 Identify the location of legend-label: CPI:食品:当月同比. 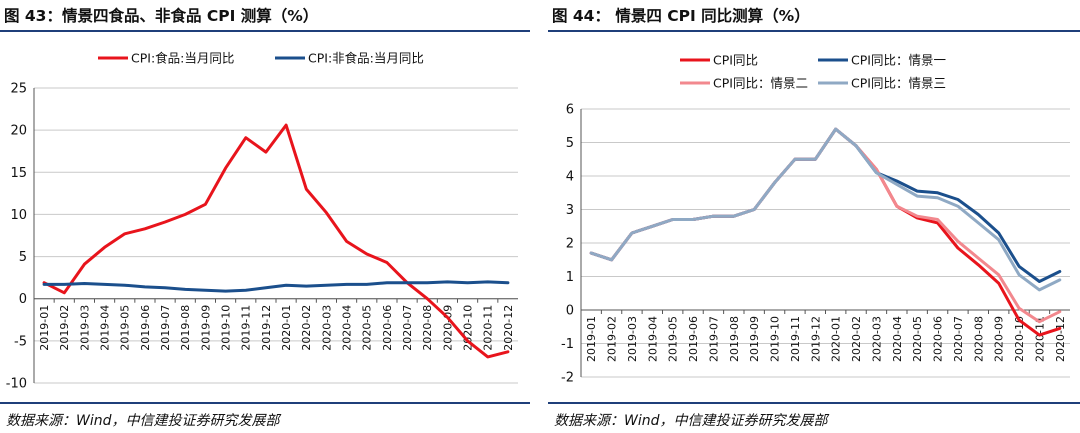
(182, 58).